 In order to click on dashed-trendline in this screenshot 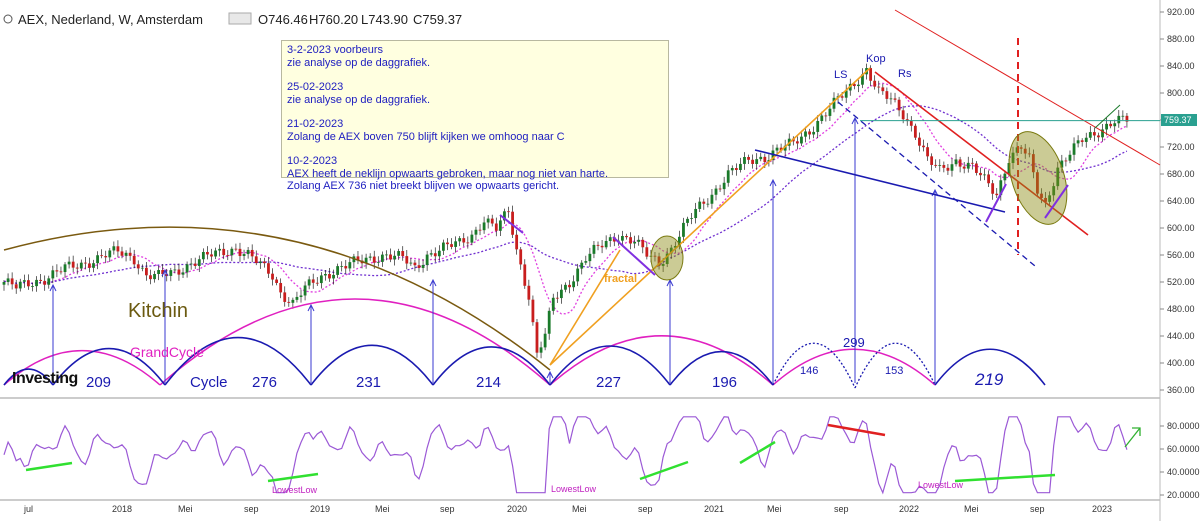, I will do `click(936, 184)`.